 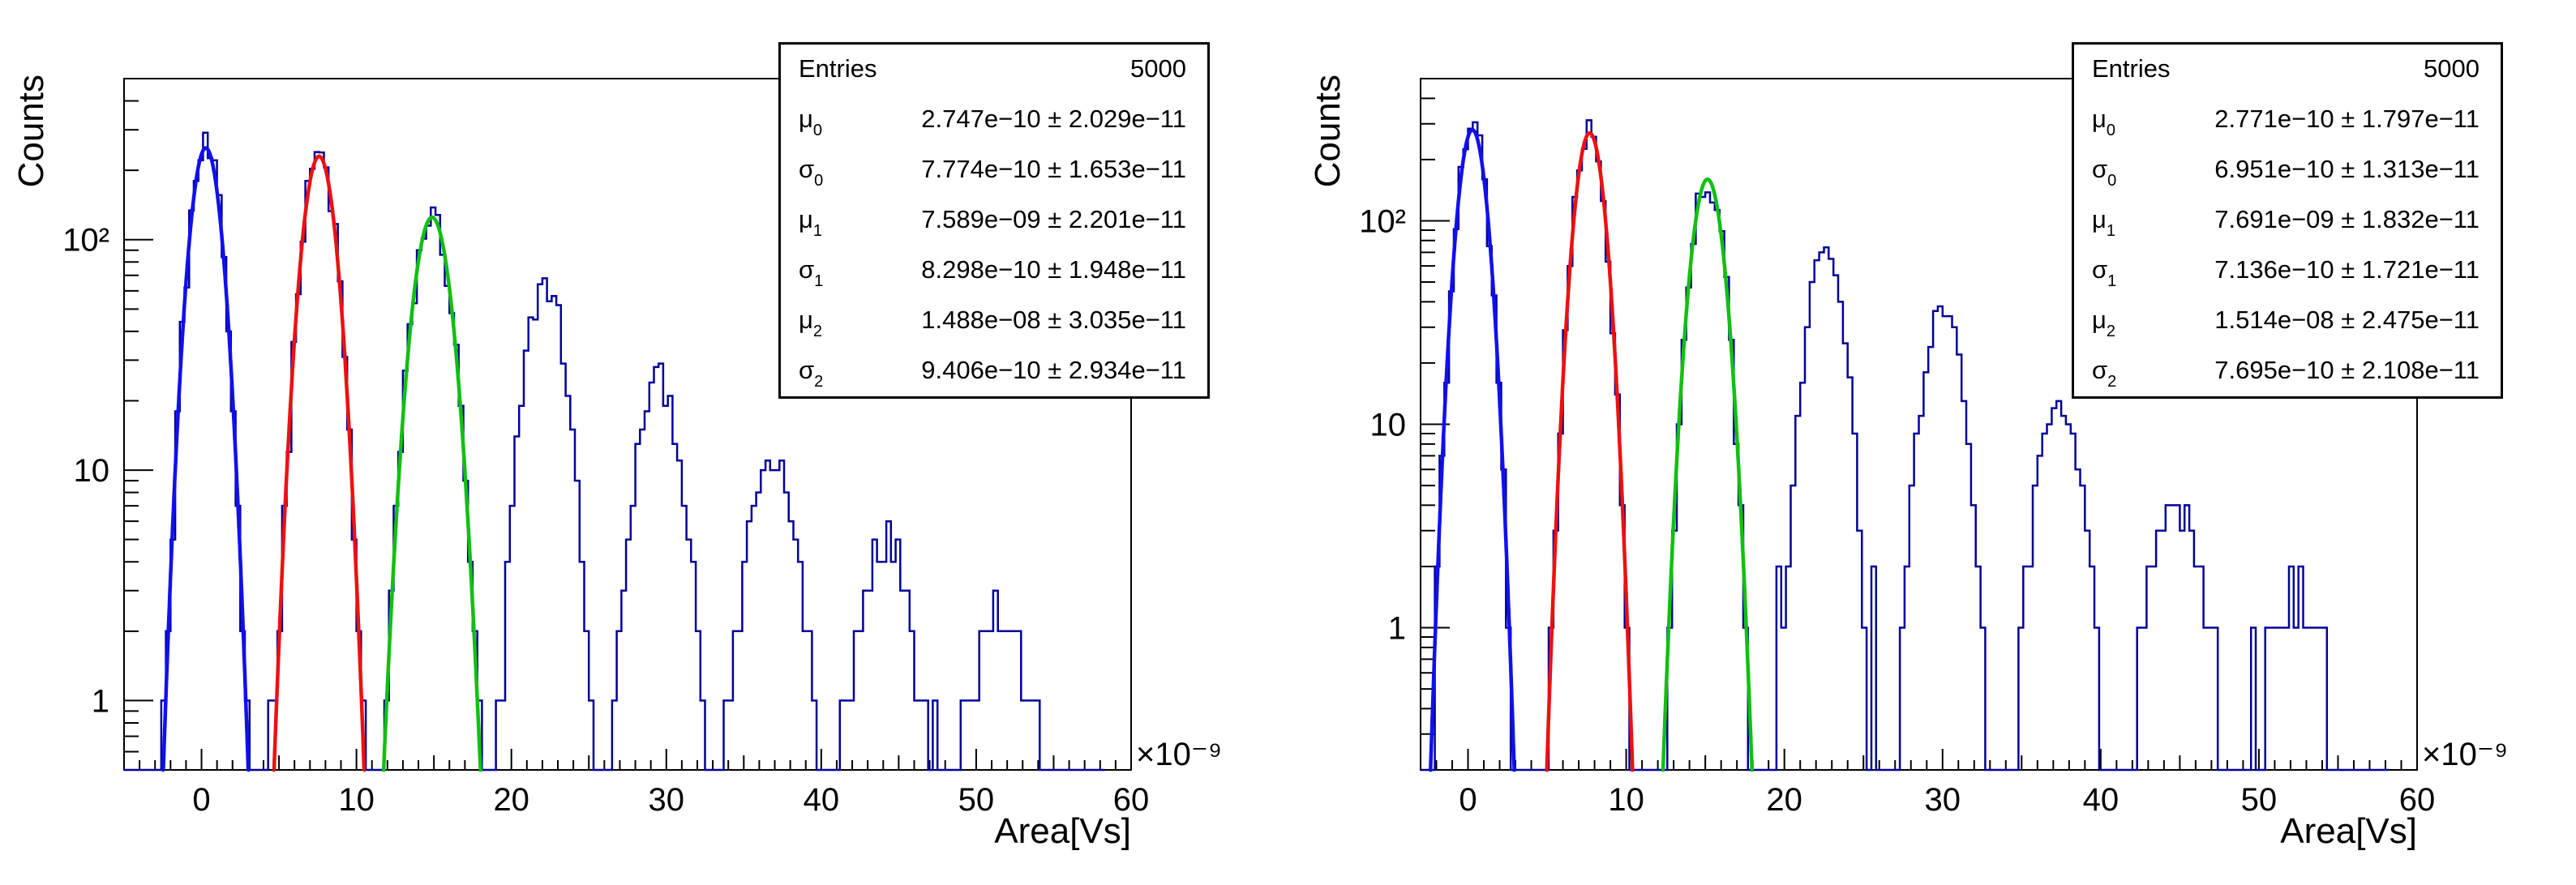 What do you see at coordinates (2347, 320) in the screenshot?
I see `param-value: 1.514e−08 ± 2.475e−11` at bounding box center [2347, 320].